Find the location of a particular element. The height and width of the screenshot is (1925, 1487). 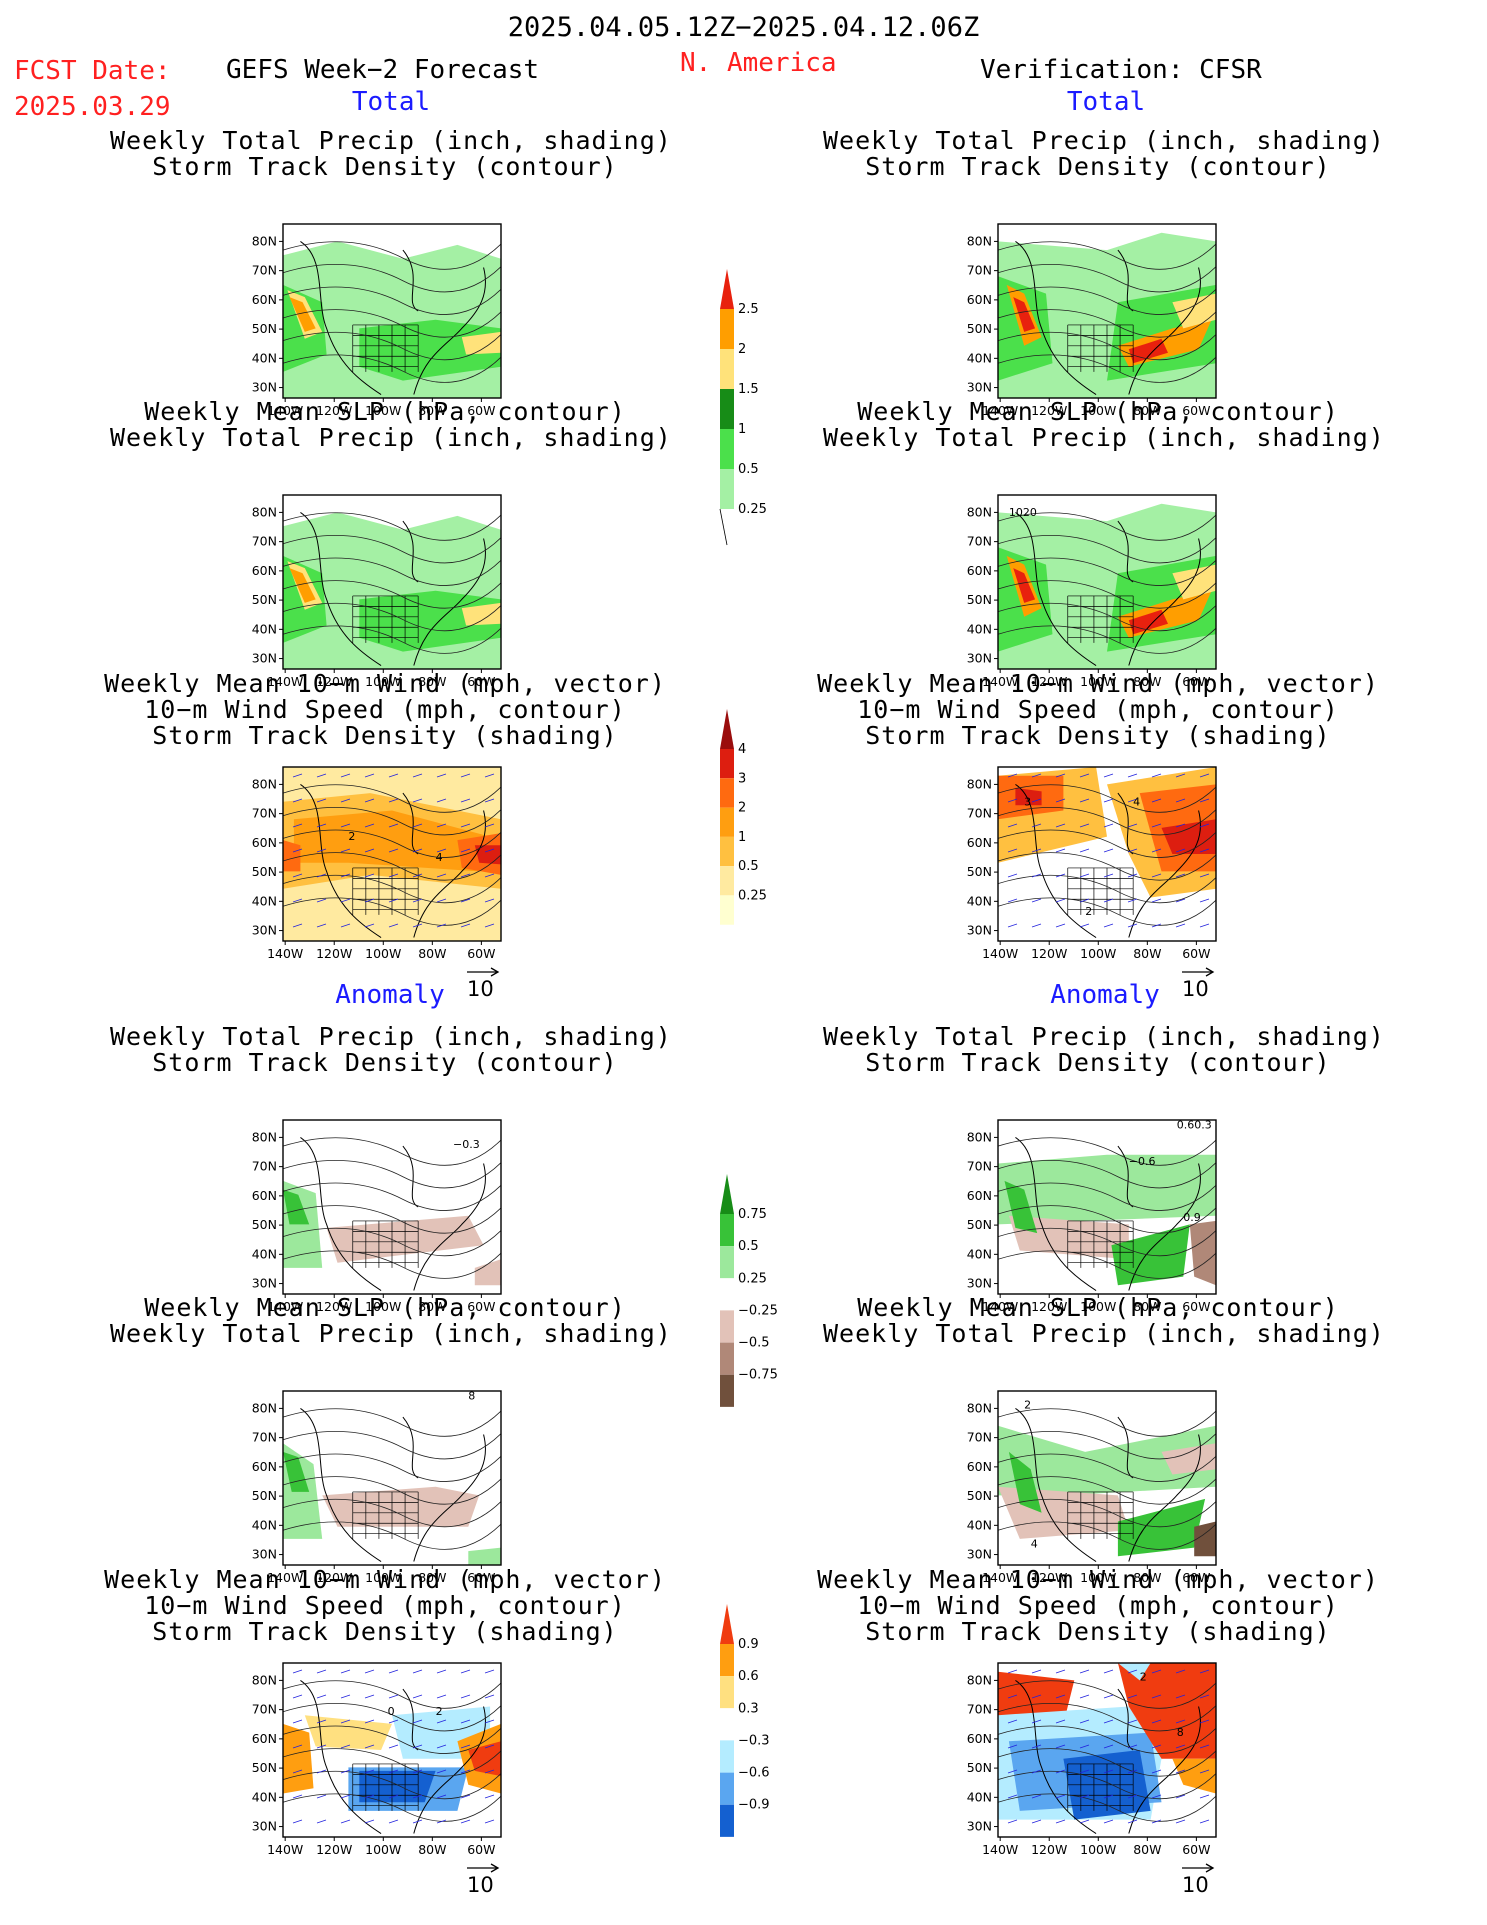

contour-label: −0.3 is located at coordinates (466, 1144).